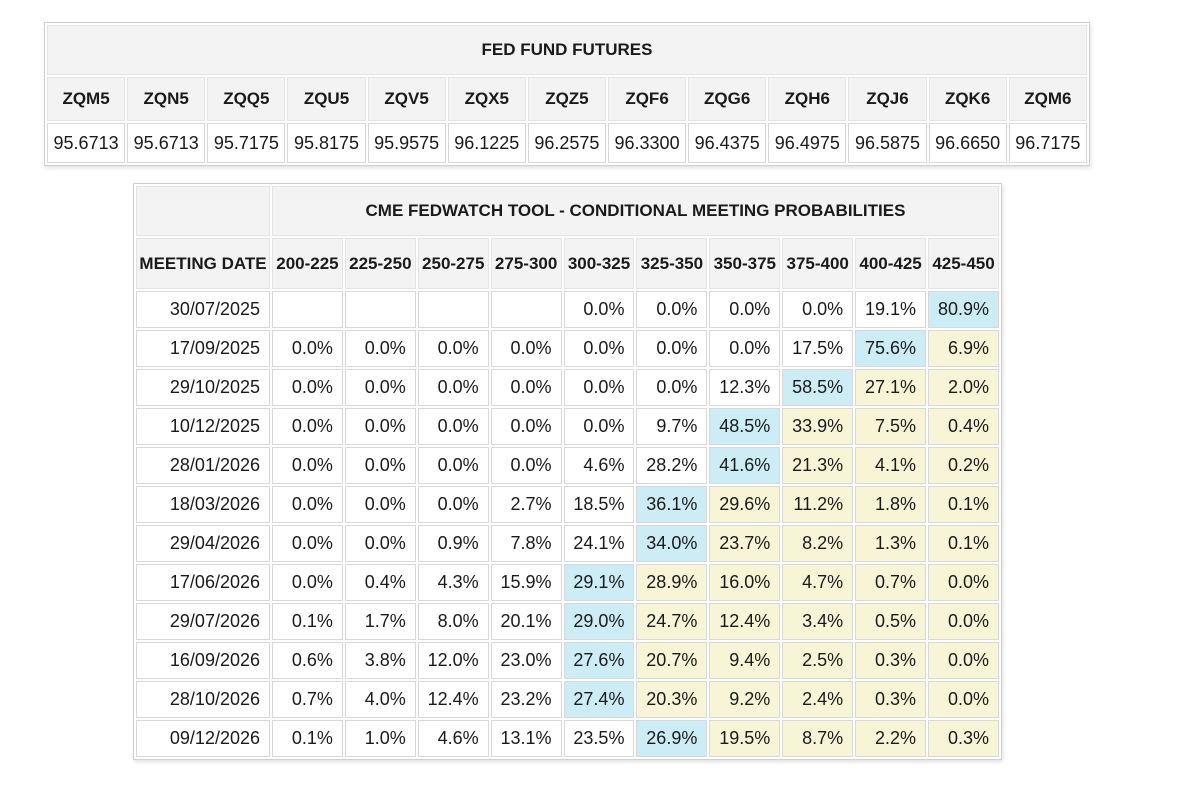 Image resolution: width=1200 pixels, height=791 pixels. I want to click on probability-cell: 16.0%, so click(745, 582).